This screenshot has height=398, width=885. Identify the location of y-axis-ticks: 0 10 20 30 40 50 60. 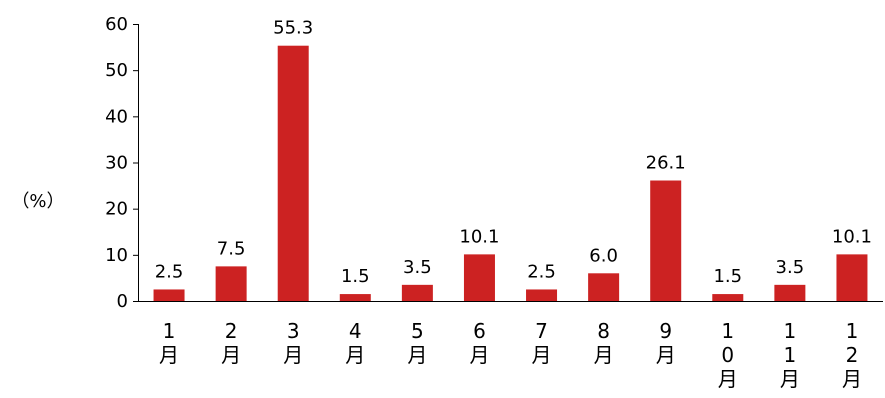
(121, 163).